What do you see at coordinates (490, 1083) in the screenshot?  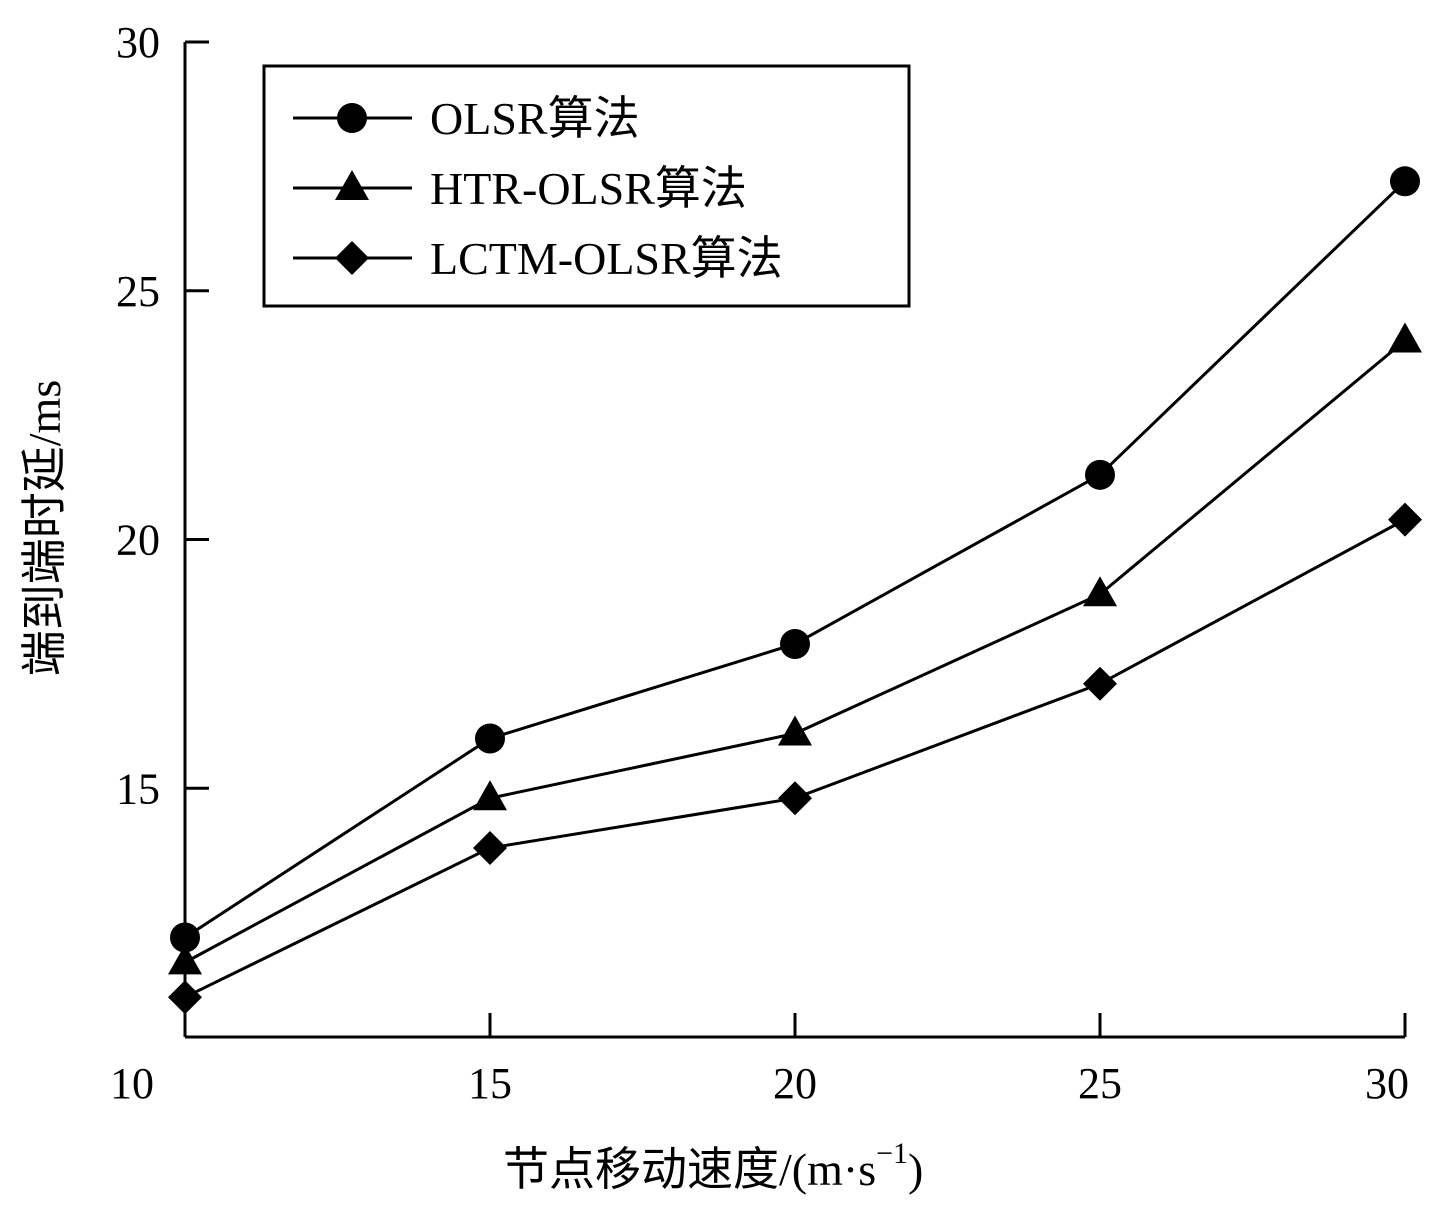 I see `x-tick-label: 15` at bounding box center [490, 1083].